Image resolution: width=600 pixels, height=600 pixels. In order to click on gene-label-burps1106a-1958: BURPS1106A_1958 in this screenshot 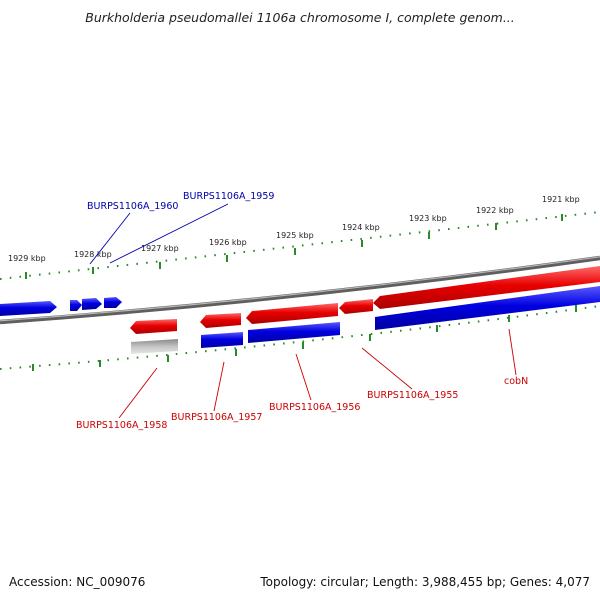, I will do `click(121, 425)`.